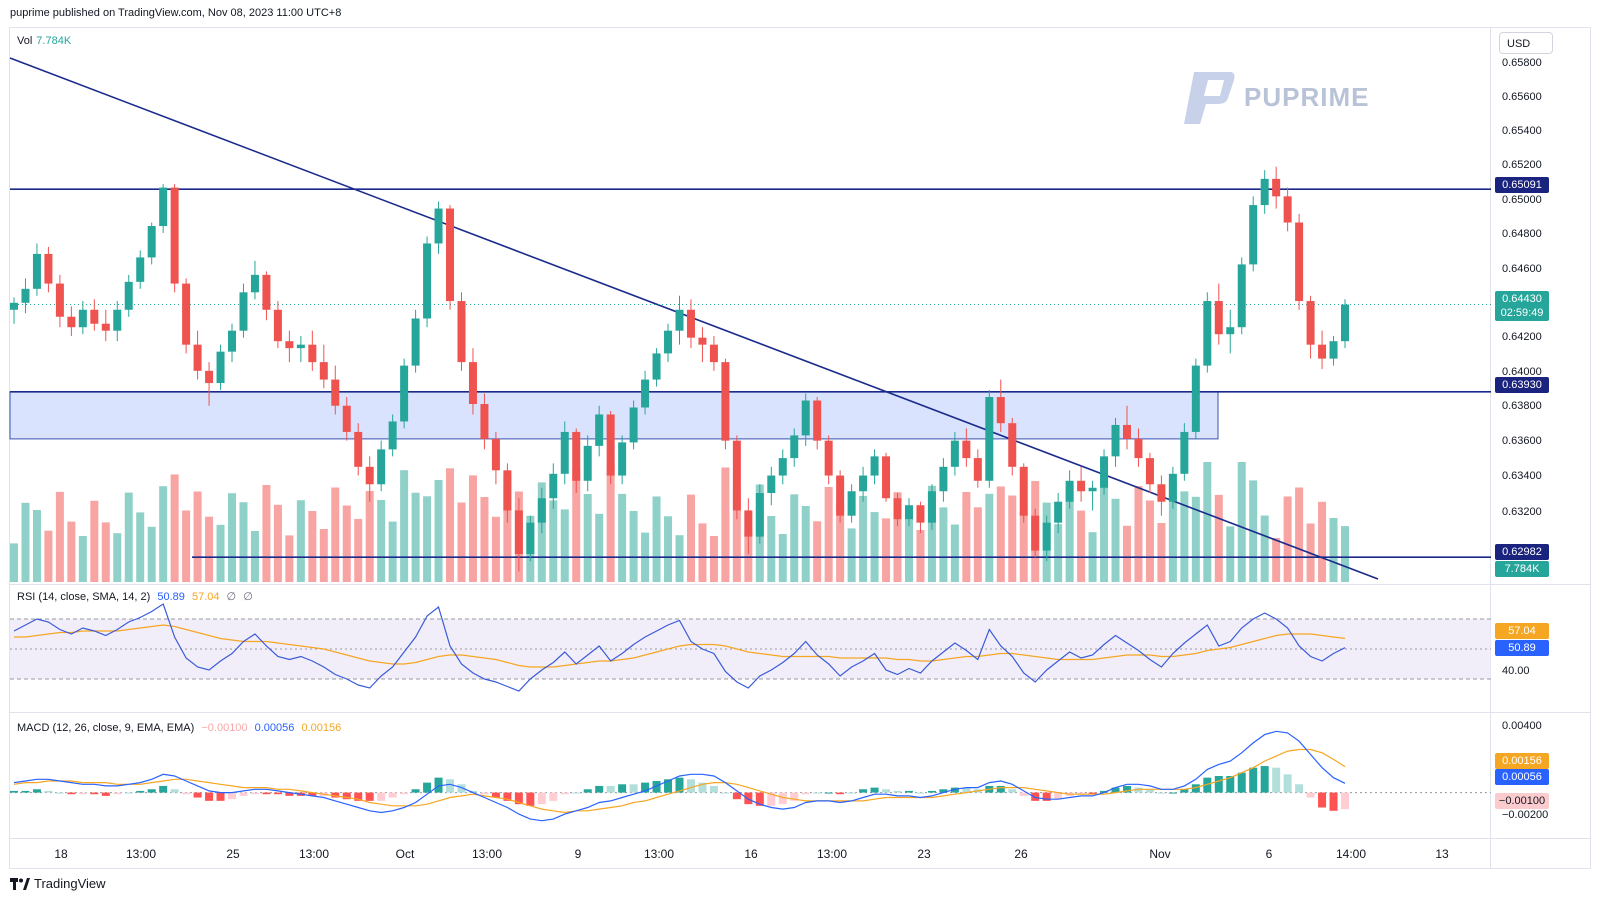 This screenshot has height=919, width=1600. Describe the element at coordinates (33, 728) in the screenshot. I see `macd-legend-name: MACD` at that location.